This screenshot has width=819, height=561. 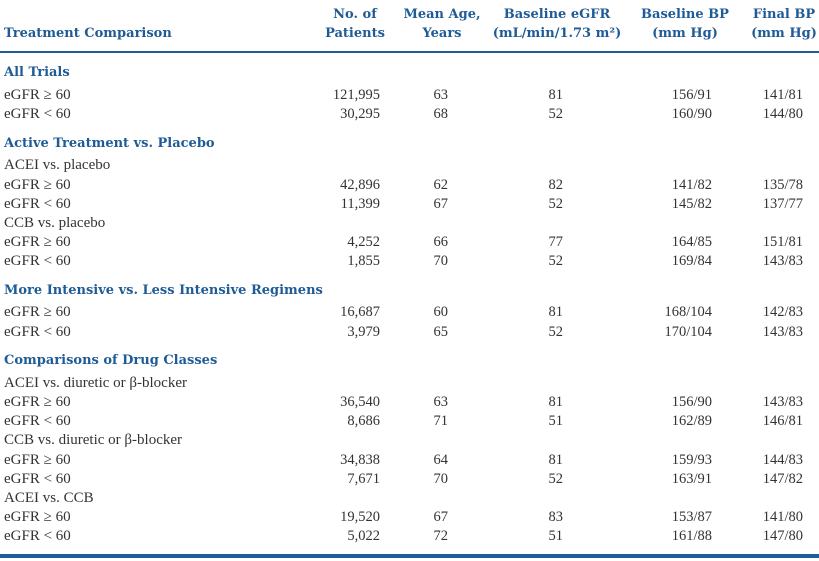 I want to click on section-title-active-vs-placebo: Active Treatment vs. Placebo, so click(x=109, y=143).